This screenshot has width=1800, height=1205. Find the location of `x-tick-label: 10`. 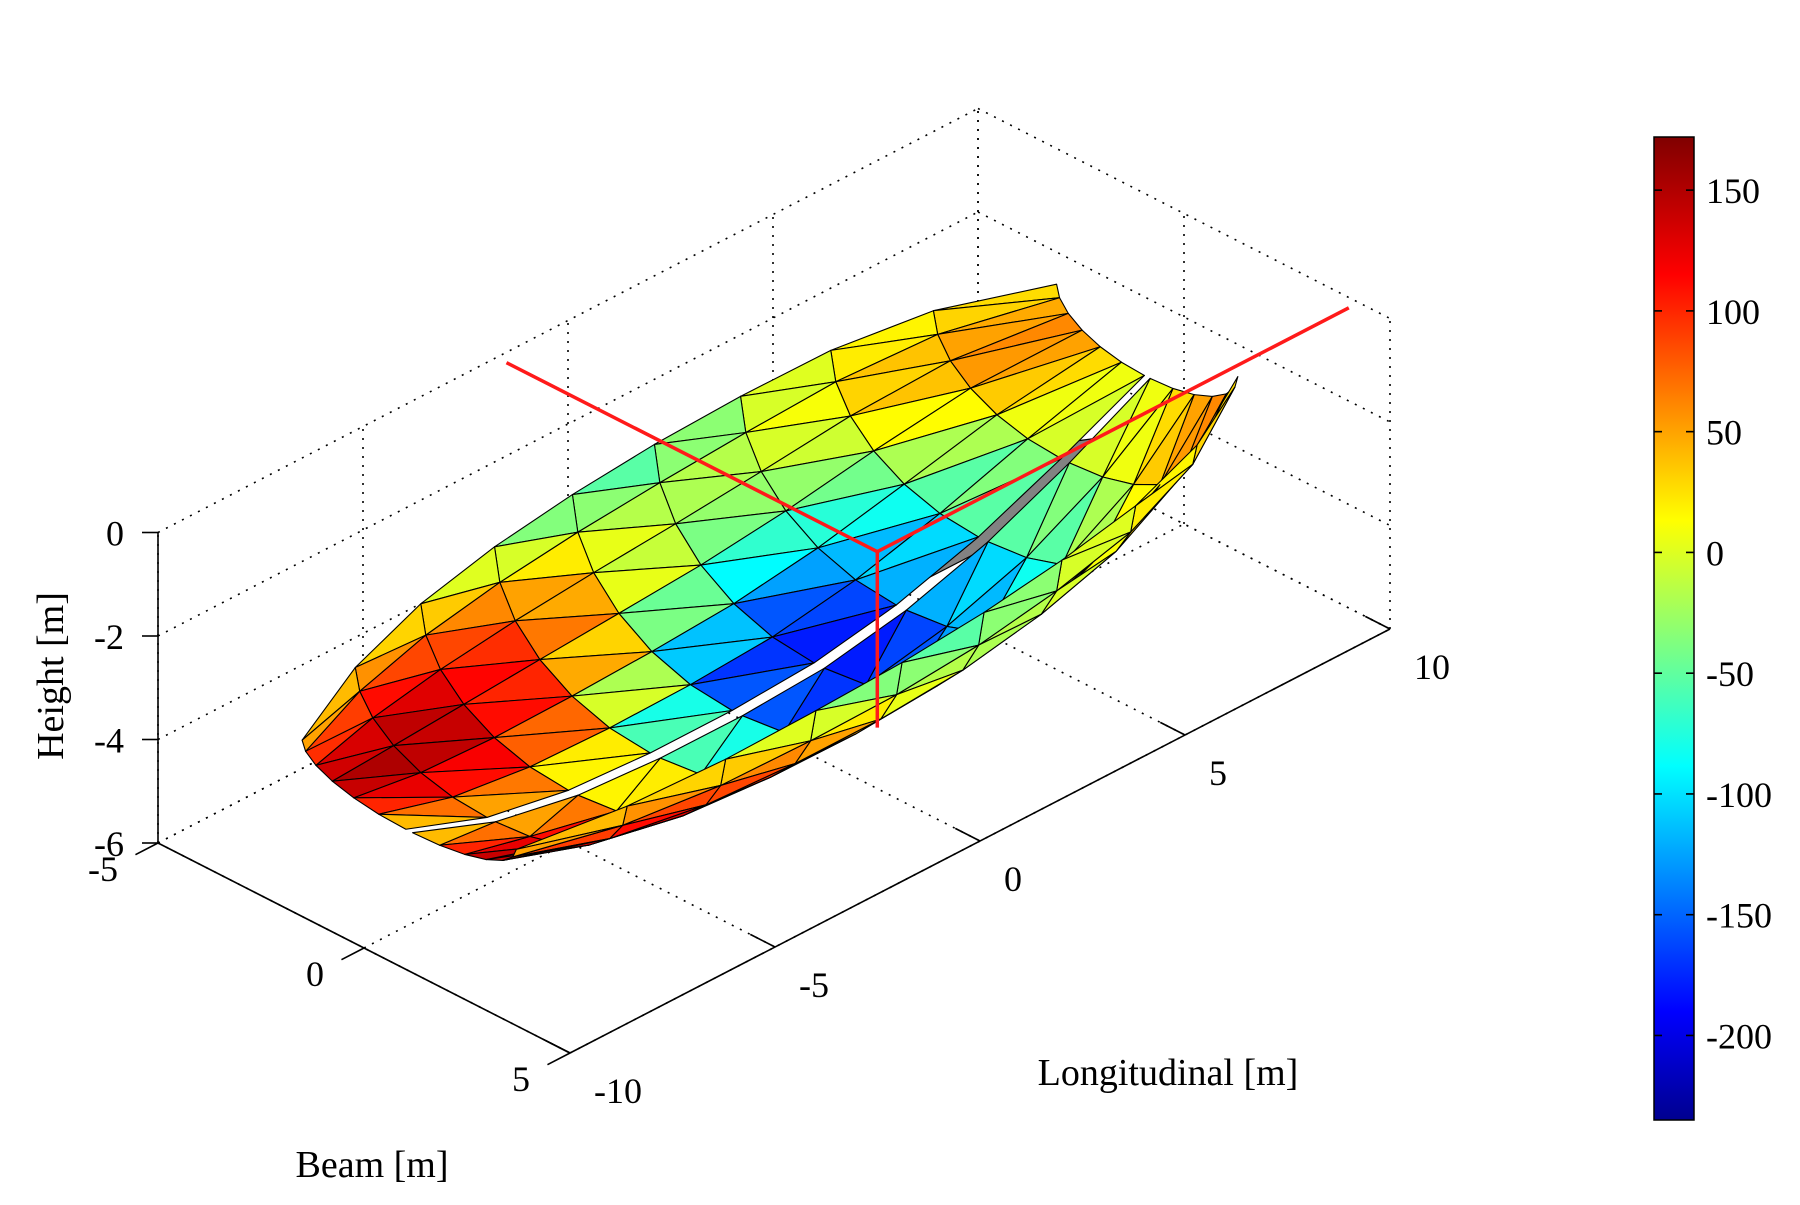

x-tick-label: 10 is located at coordinates (1432, 667).